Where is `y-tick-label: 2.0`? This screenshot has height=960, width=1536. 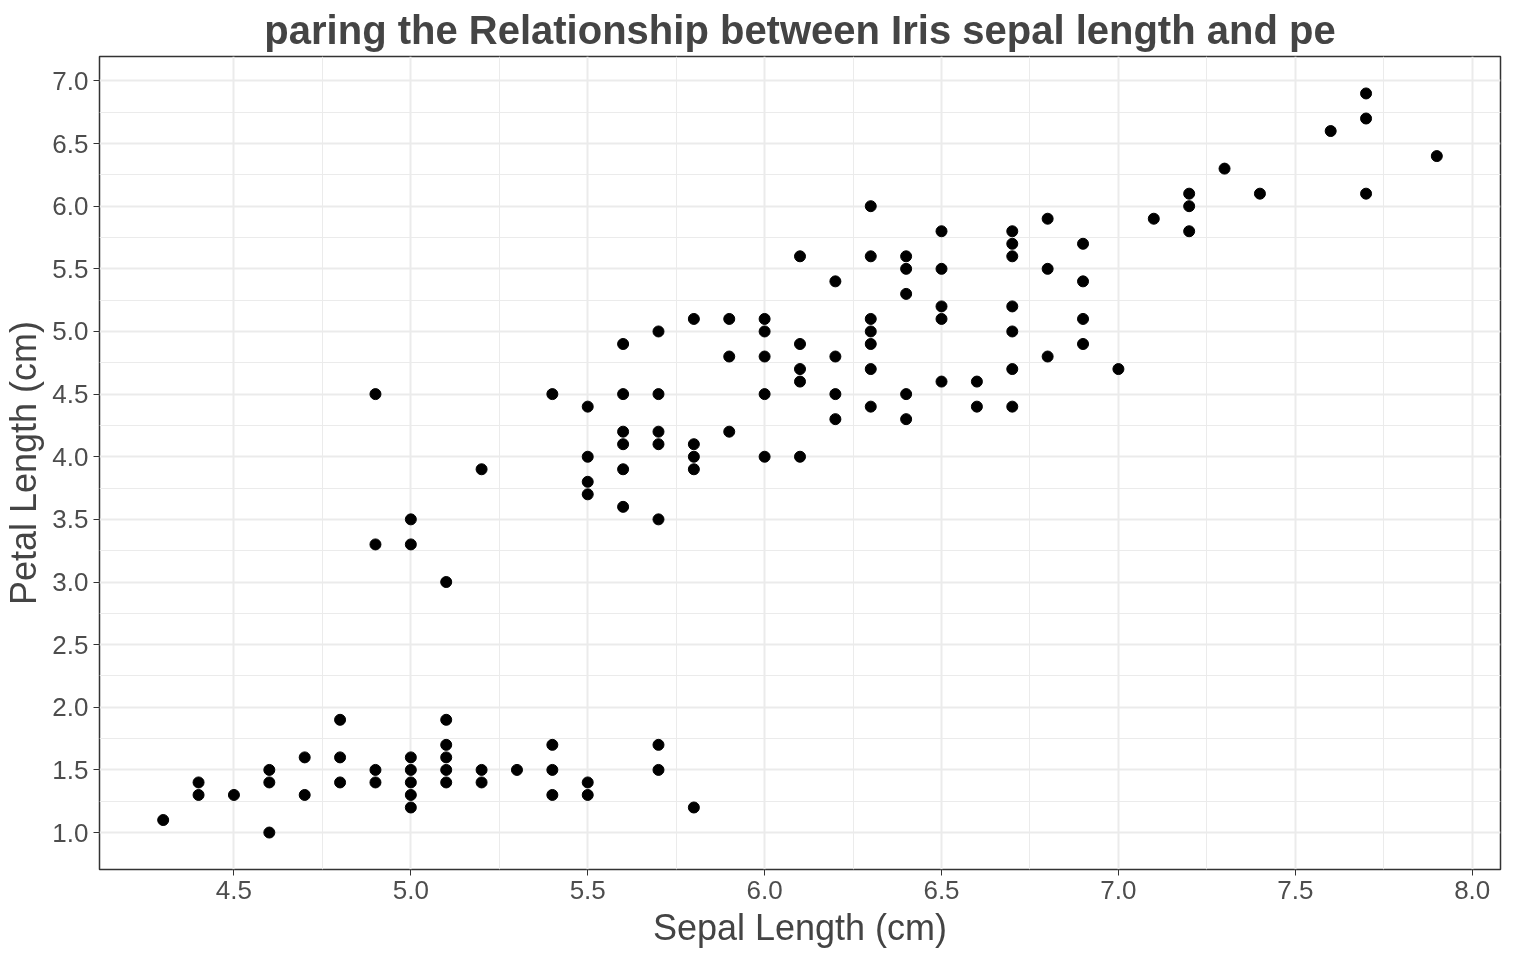 y-tick-label: 2.0 is located at coordinates (70, 707).